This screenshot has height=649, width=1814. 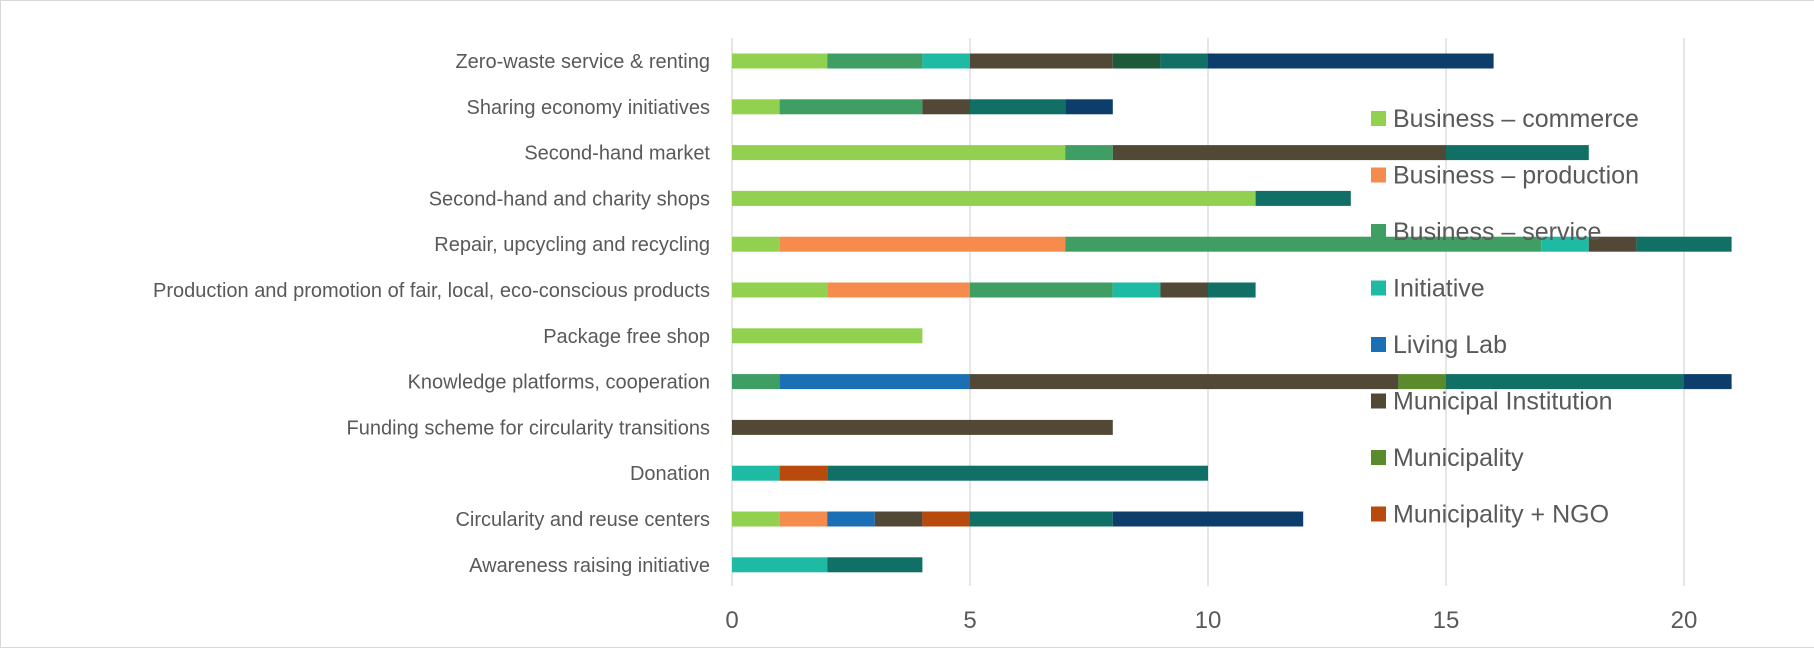 What do you see at coordinates (731, 620) in the screenshot?
I see `x-tick-label: 0` at bounding box center [731, 620].